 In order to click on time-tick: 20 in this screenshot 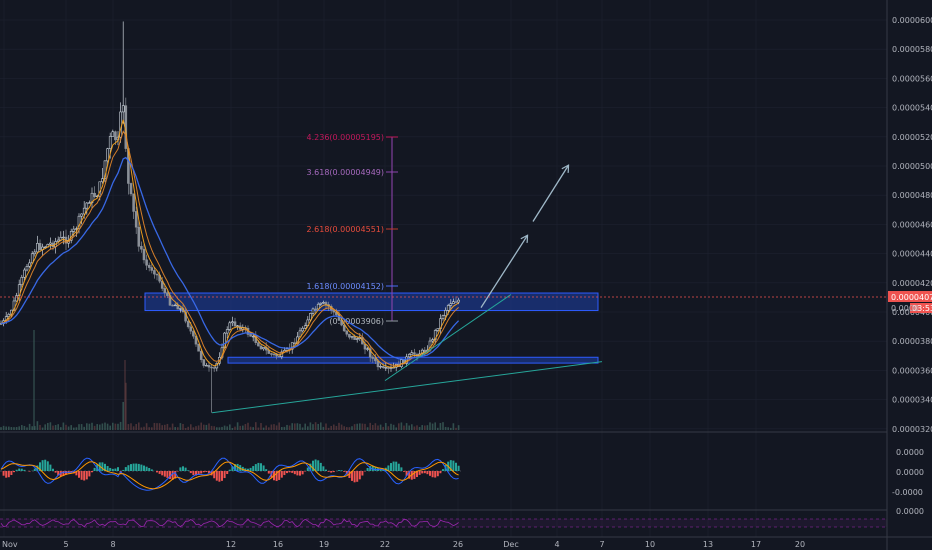, I will do `click(800, 544)`.